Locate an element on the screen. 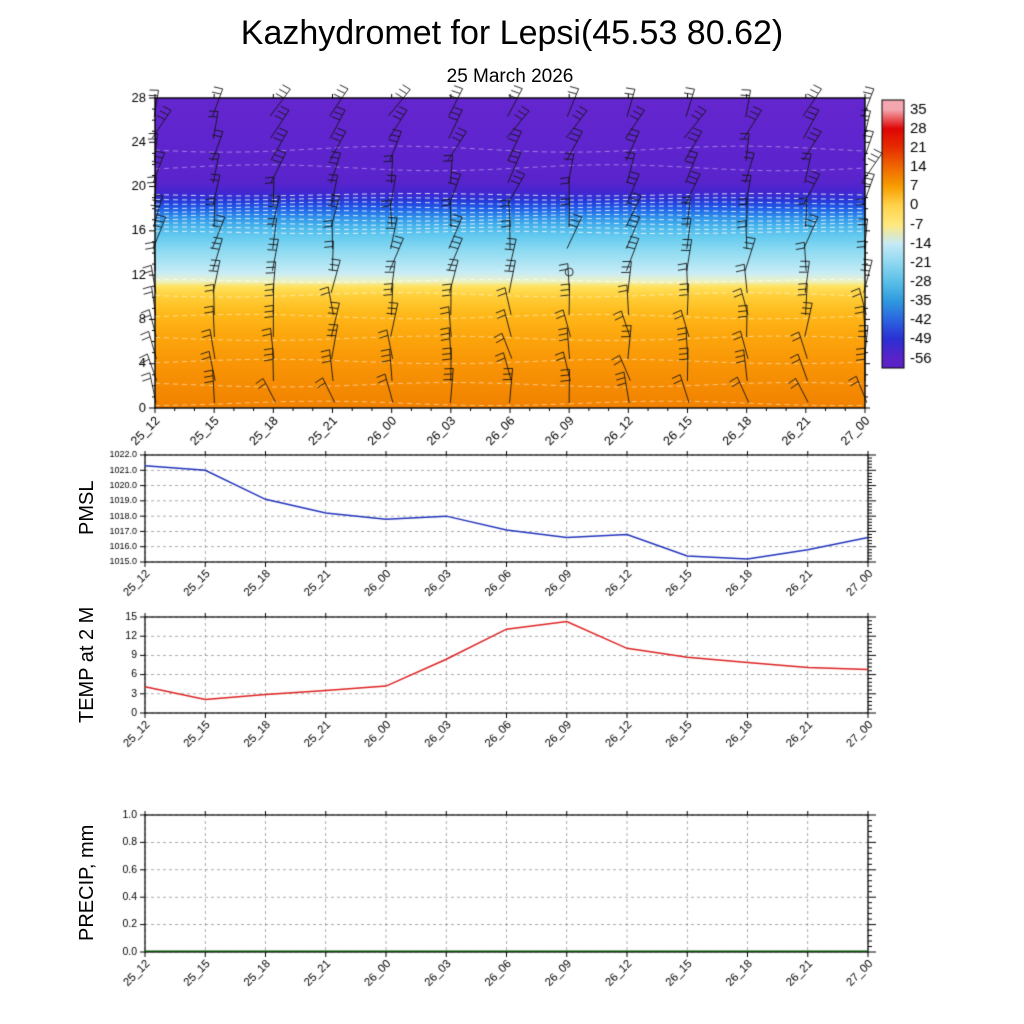 Image resolution: width=1024 pixels, height=1024 pixels. precip-axis-label: PRECIP, mm is located at coordinates (87, 882).